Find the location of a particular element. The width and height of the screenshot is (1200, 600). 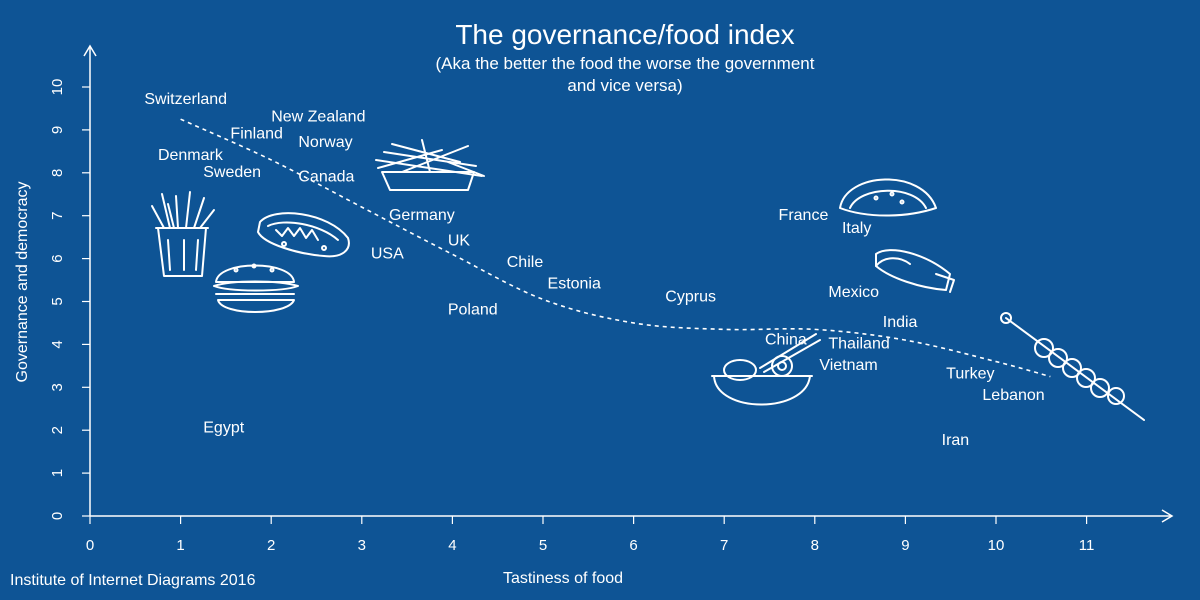

country-label-china: China is located at coordinates (786, 339).